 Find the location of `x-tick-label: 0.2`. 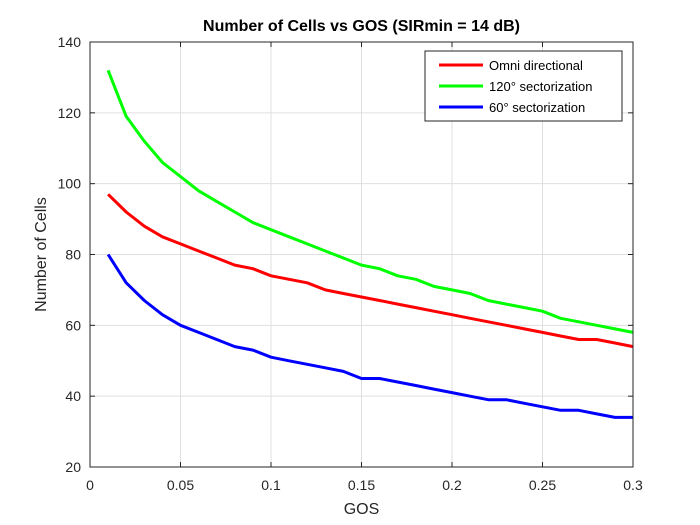

x-tick-label: 0.2 is located at coordinates (452, 485).